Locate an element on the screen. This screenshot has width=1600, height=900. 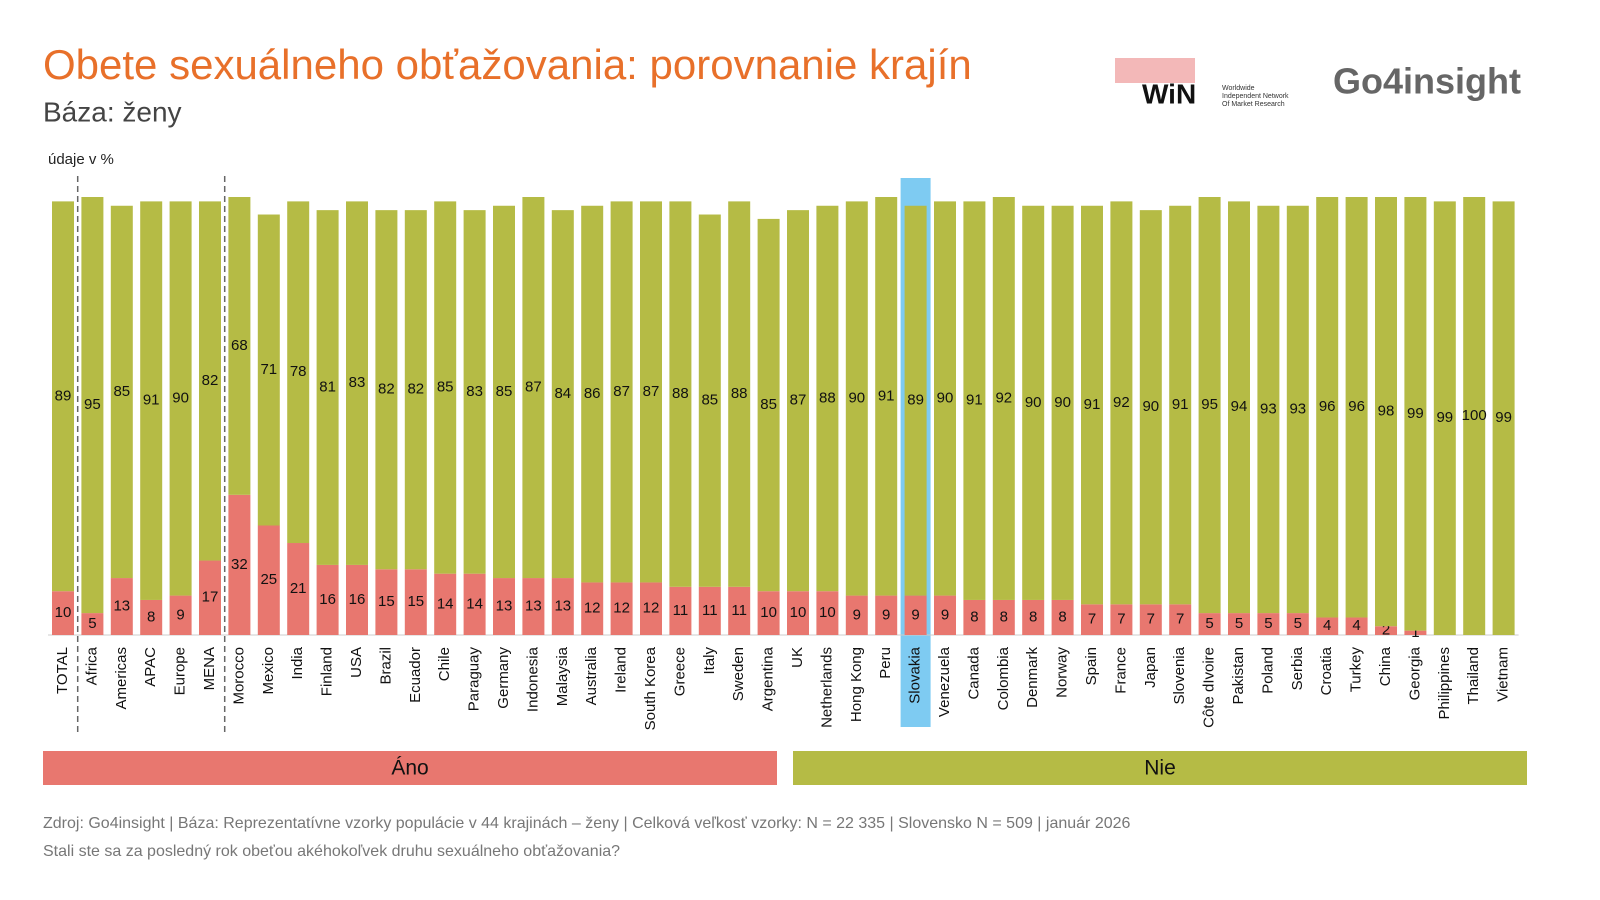
x-tick-label: Malaysia is located at coordinates (562, 676).